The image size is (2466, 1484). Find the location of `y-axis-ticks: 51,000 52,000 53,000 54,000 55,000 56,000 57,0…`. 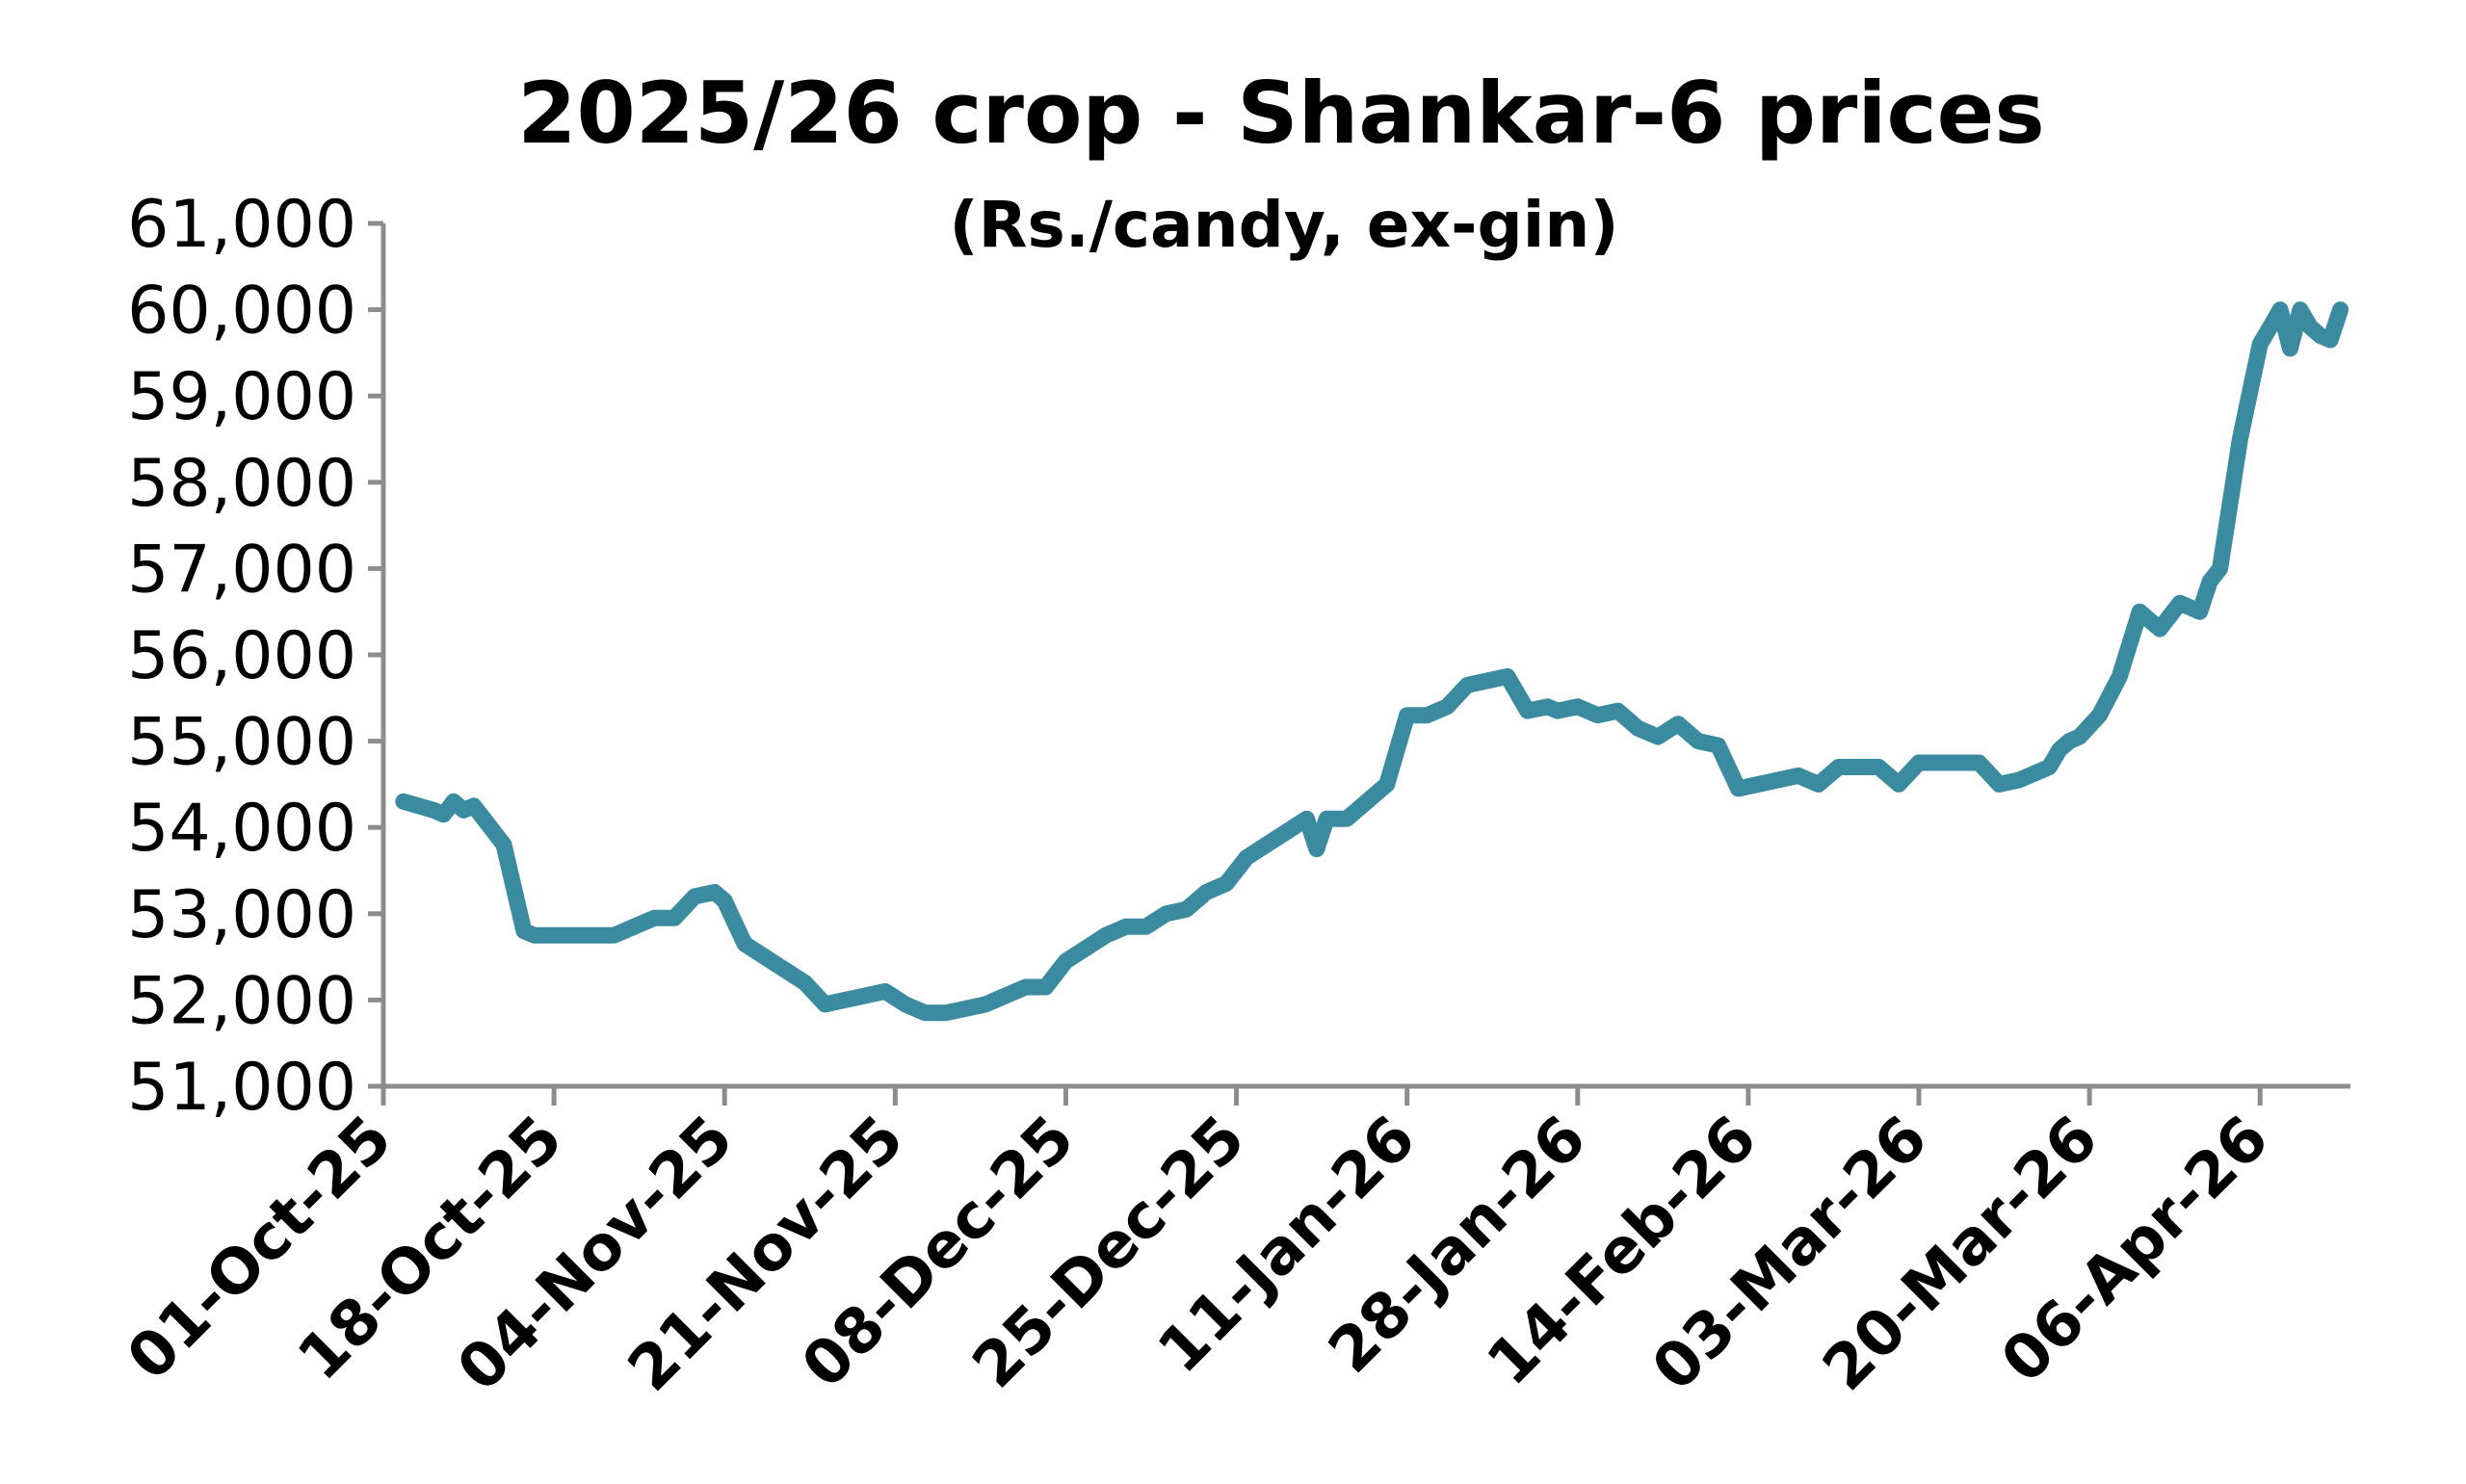

y-axis-ticks: 51,000 52,000 53,000 54,000 55,000 56,000 57,0… is located at coordinates (255, 656).